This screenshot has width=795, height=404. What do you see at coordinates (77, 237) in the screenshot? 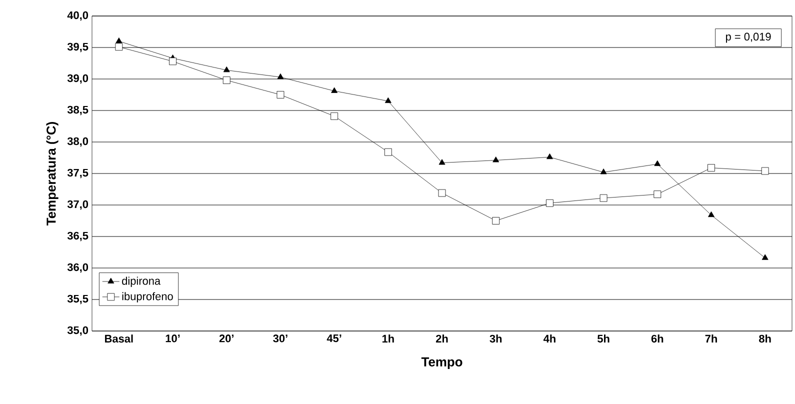
I see `y-tick-label: 36,5` at bounding box center [77, 237].